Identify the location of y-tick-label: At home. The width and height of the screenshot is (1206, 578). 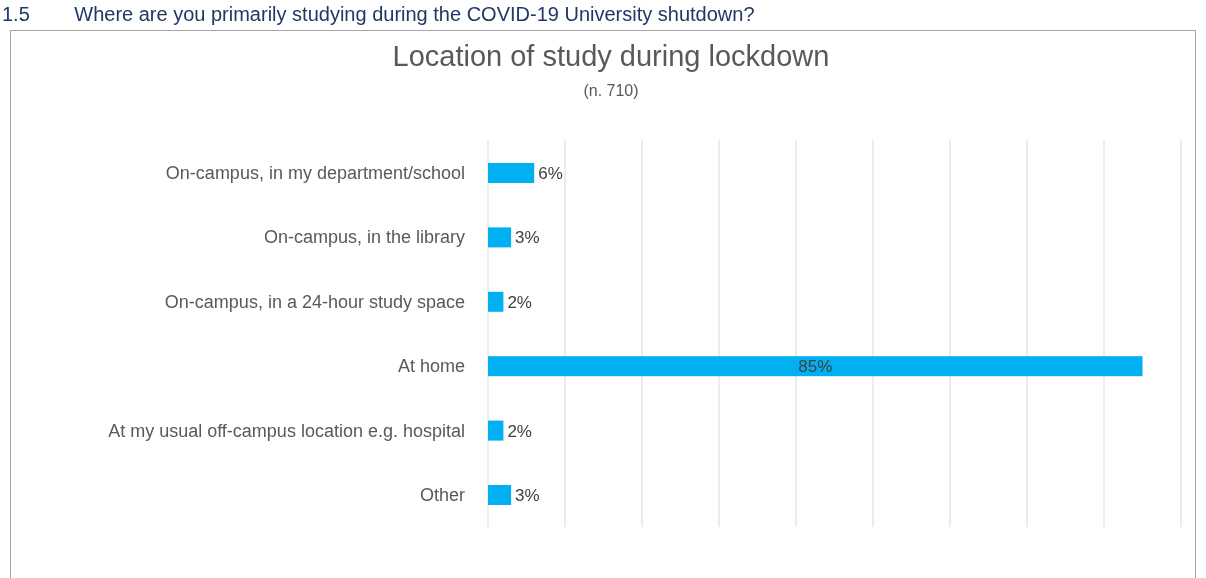
(431, 366).